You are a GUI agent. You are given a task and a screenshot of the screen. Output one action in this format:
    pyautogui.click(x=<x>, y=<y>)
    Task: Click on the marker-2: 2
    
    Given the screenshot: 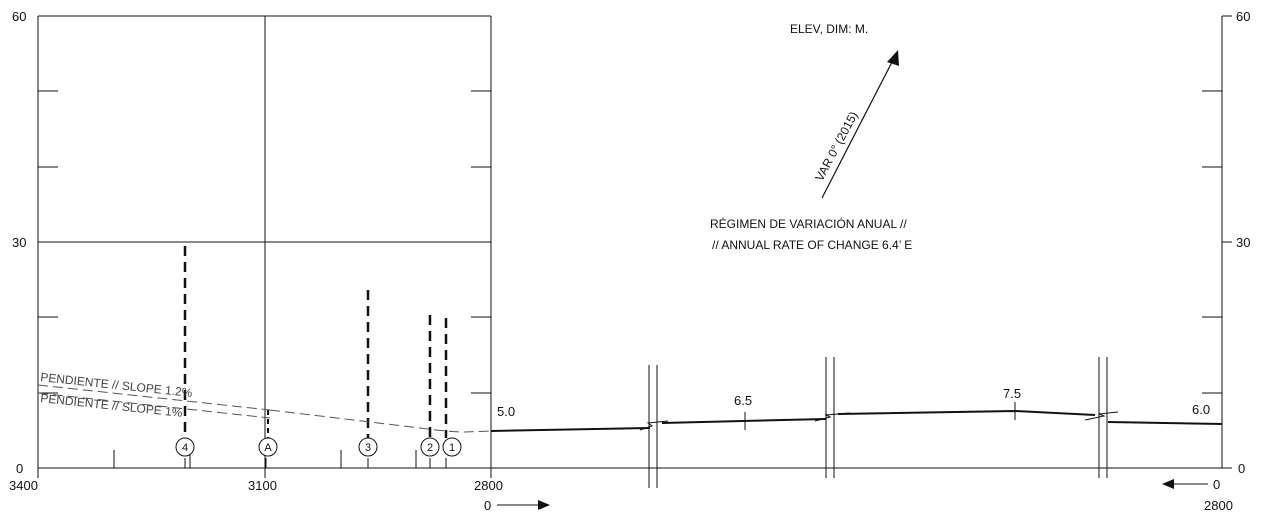 What is the action you would take?
    pyautogui.click(x=430, y=447)
    